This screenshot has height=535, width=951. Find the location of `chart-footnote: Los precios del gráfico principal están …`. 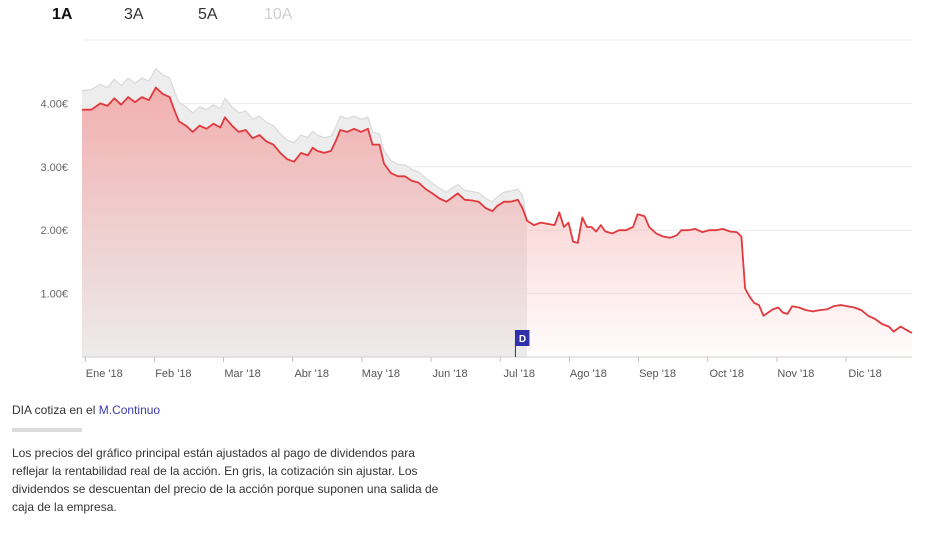

chart-footnote: Los precios del gráfico principal están … is located at coordinates (225, 480).